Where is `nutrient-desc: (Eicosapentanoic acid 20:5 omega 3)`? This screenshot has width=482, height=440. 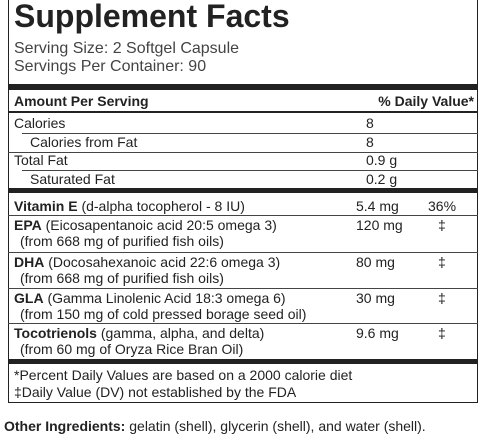 nutrient-desc: (Eicosapentanoic acid 20:5 omega 3) is located at coordinates (161, 225).